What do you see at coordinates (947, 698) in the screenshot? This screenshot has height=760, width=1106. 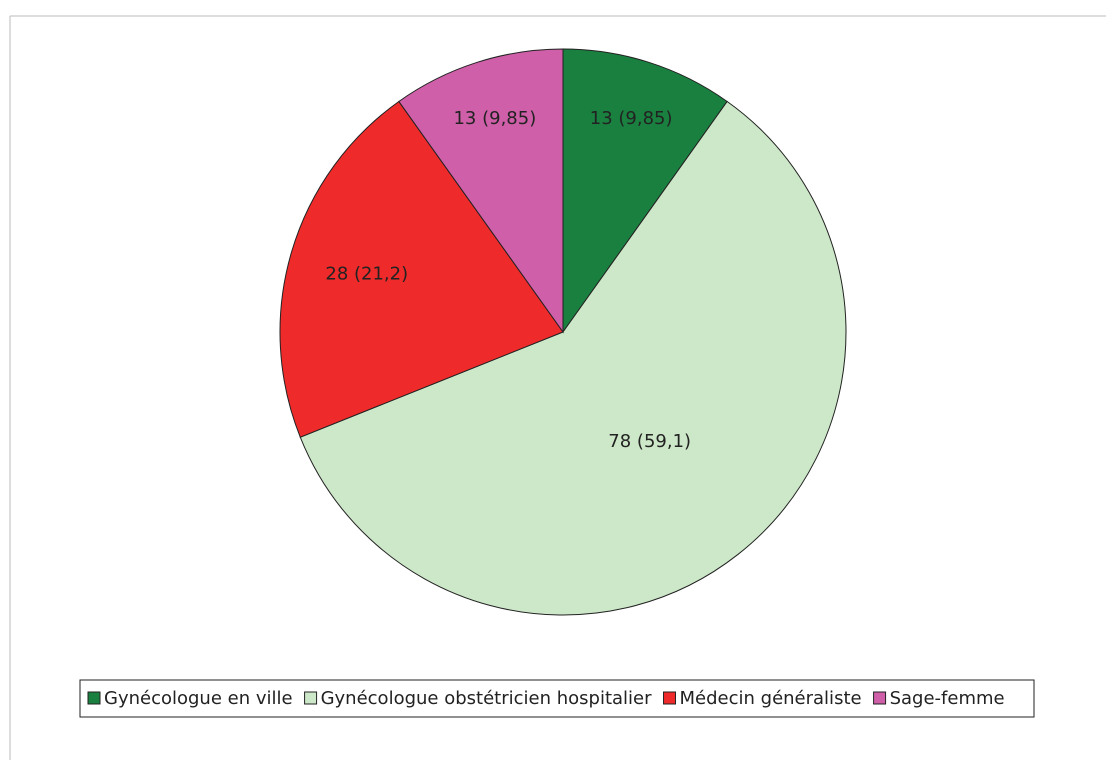 I see `legend-label: Sage-femme` at bounding box center [947, 698].